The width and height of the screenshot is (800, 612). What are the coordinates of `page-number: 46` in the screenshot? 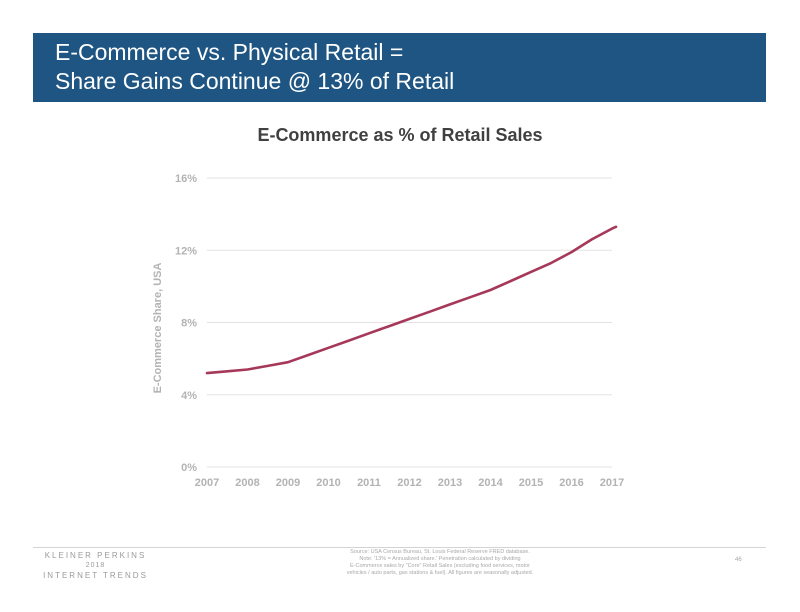 It's located at (738, 560).